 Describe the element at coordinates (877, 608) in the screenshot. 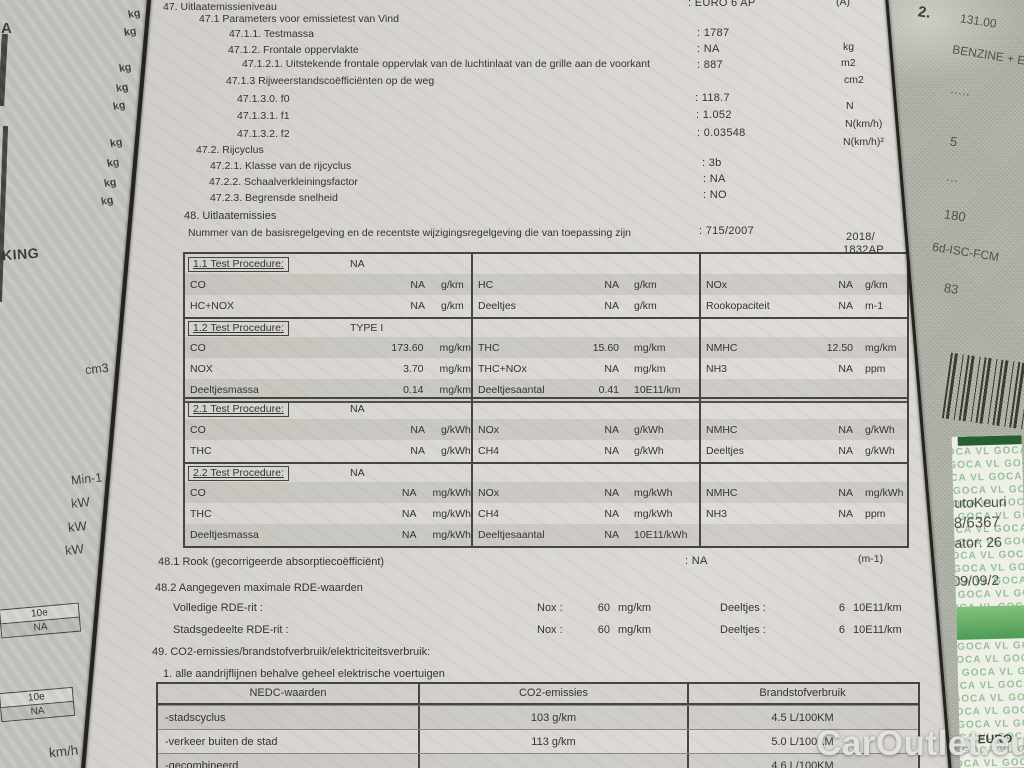

I see `rde-pn-unit: 10E11/km` at that location.